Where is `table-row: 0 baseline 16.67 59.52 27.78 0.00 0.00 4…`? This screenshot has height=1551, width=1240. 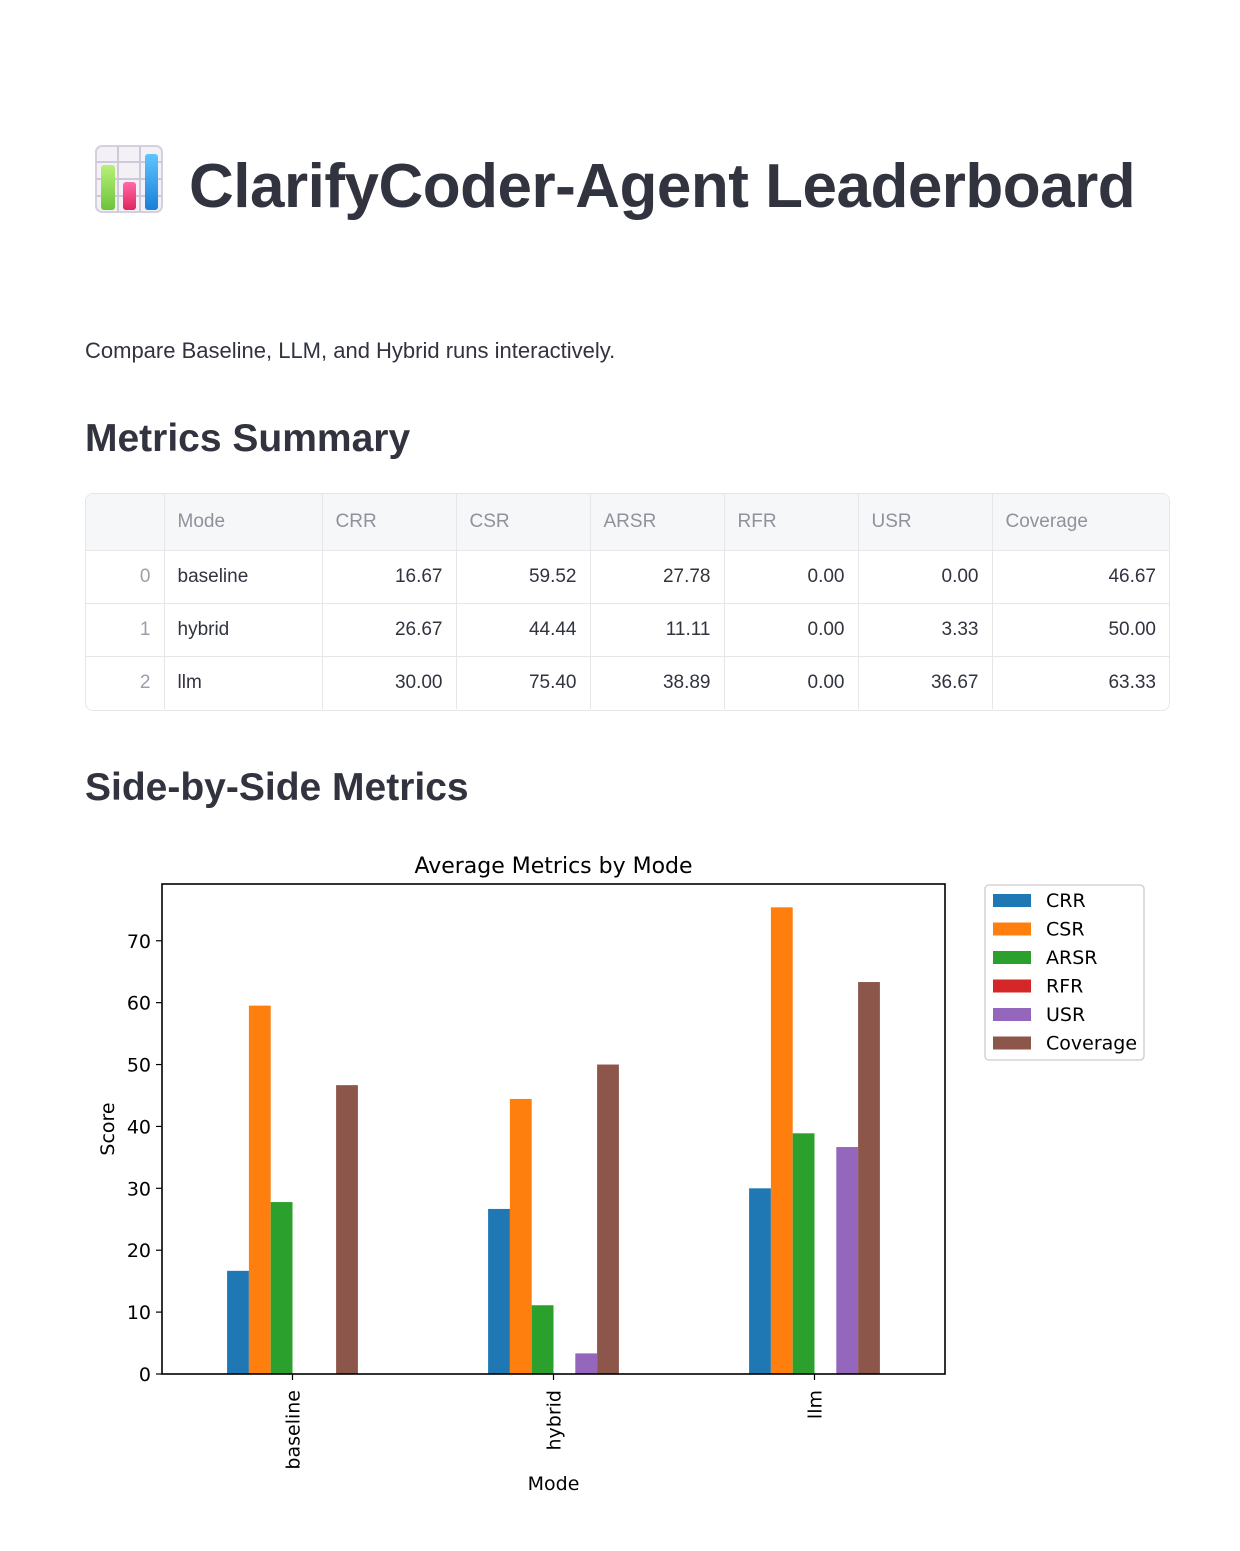
table-row: 0 baseline 16.67 59.52 27.78 0.00 0.00 4… is located at coordinates (627, 577).